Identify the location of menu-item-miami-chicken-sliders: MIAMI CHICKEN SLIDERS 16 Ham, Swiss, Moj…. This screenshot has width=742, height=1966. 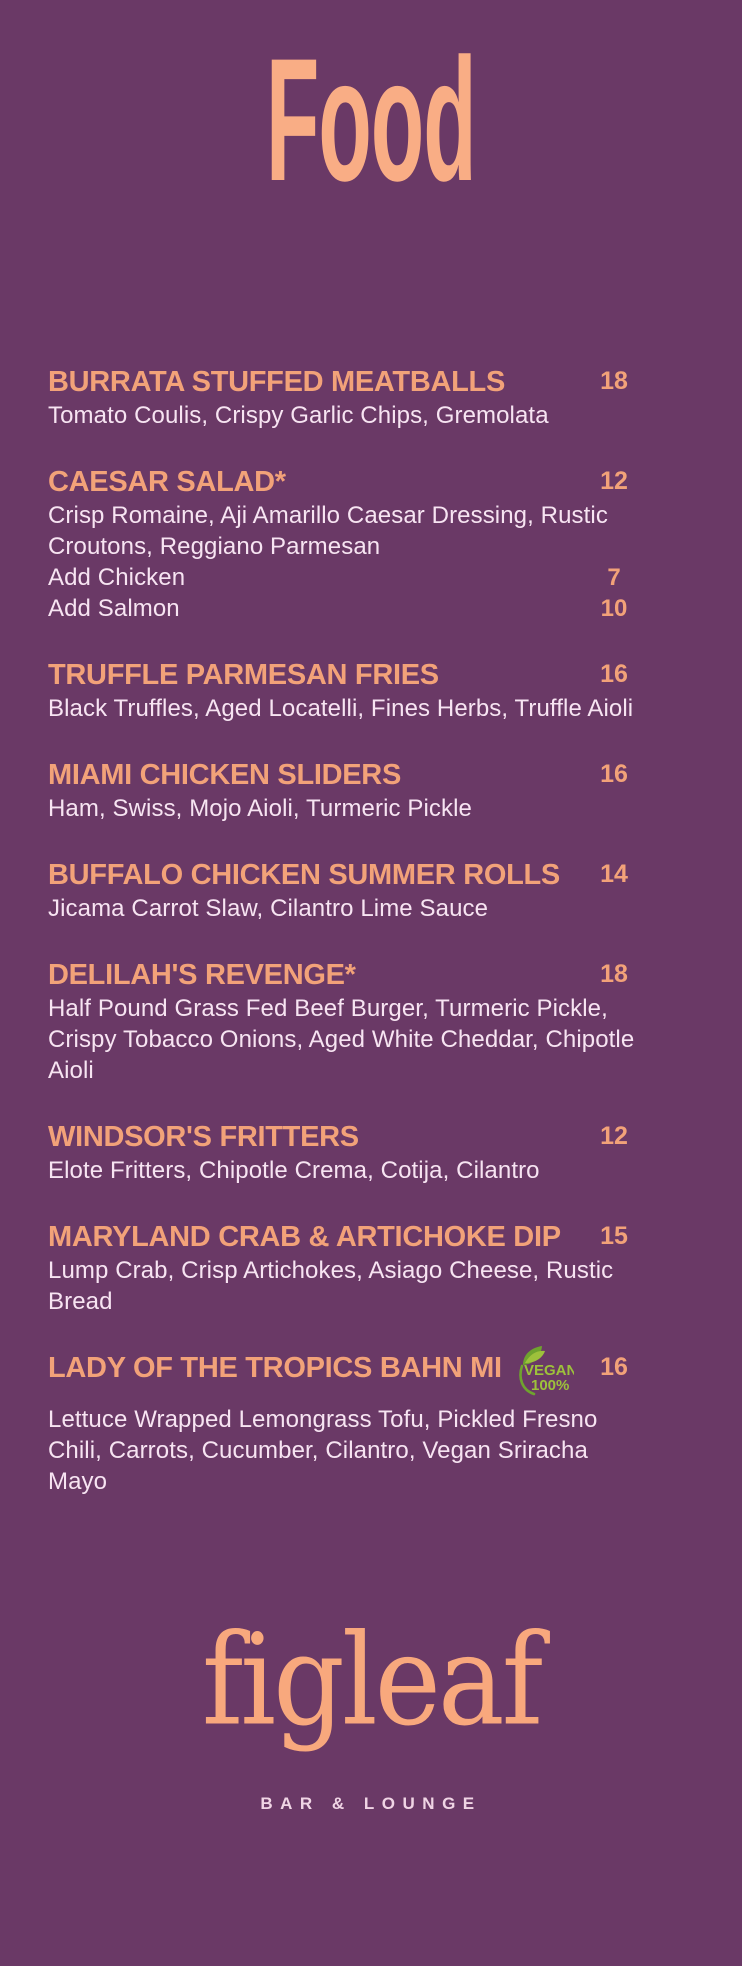
(345, 790).